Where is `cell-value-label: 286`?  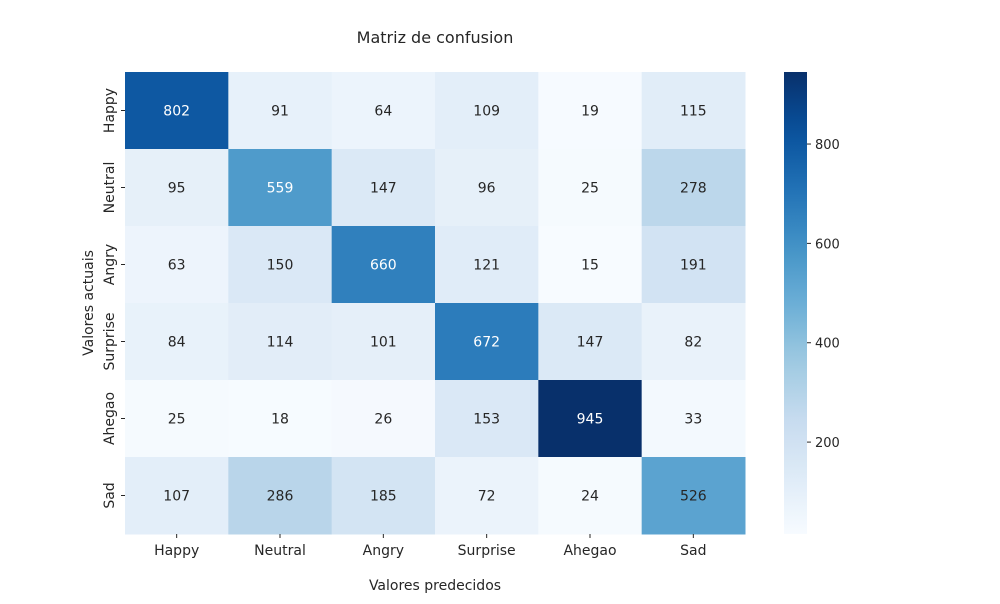
cell-value-label: 286 is located at coordinates (280, 497).